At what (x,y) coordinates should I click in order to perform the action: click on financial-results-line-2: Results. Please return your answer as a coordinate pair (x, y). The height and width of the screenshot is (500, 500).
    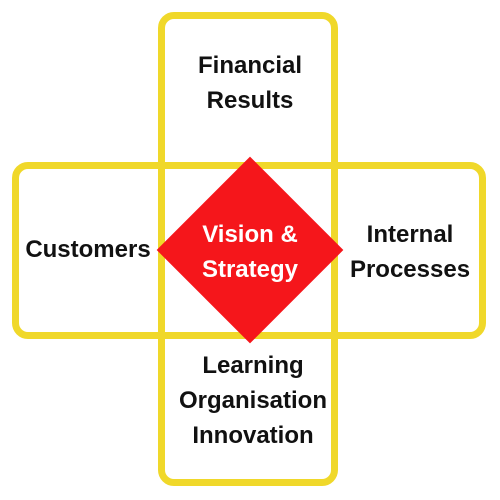
    Looking at the image, I should click on (250, 100).